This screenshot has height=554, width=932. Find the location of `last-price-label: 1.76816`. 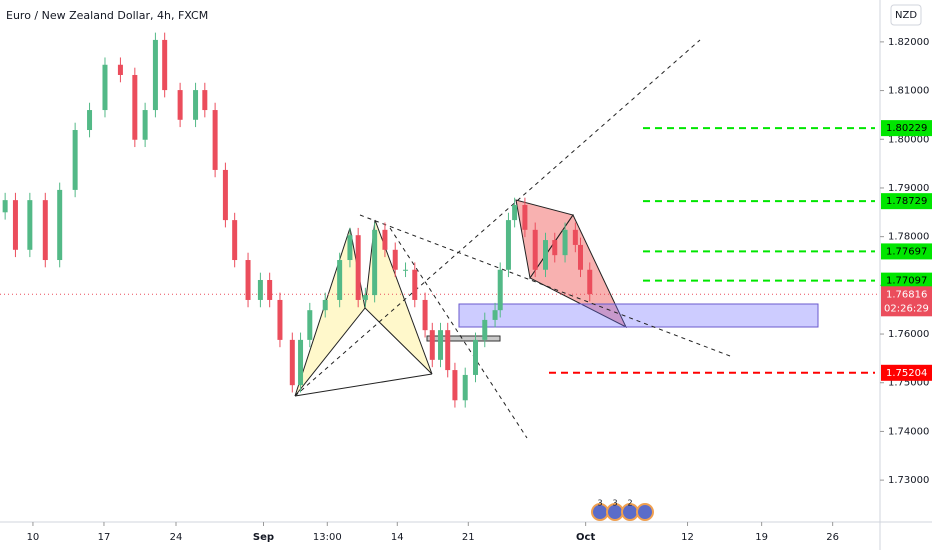

last-price-label: 1.76816 is located at coordinates (906, 294).